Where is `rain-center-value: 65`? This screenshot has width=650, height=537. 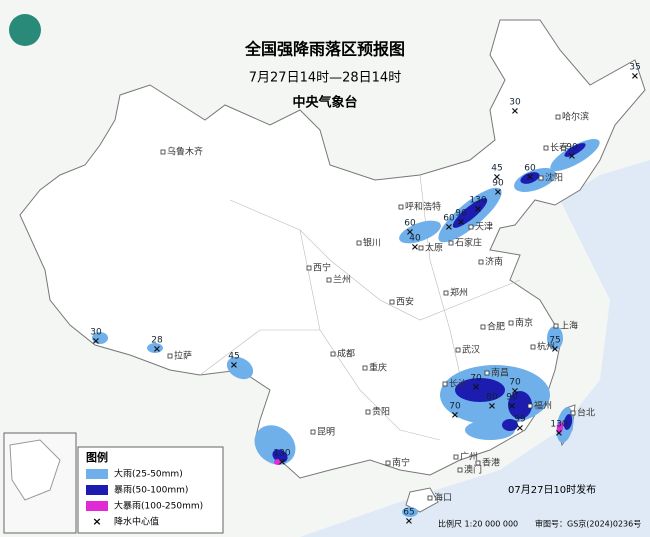
rain-center-value: 65 is located at coordinates (408, 513).